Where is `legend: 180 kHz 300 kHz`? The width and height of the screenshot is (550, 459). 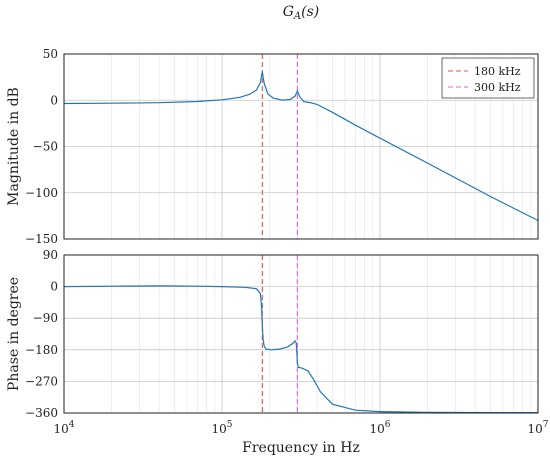
legend: 180 kHz 300 kHz is located at coordinates (488, 78).